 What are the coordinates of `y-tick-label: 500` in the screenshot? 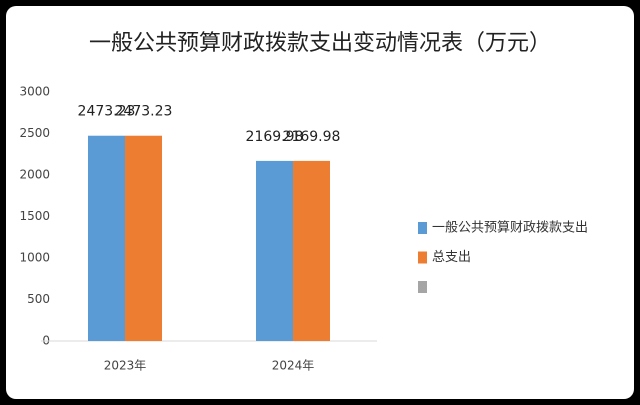 It's located at (38, 299).